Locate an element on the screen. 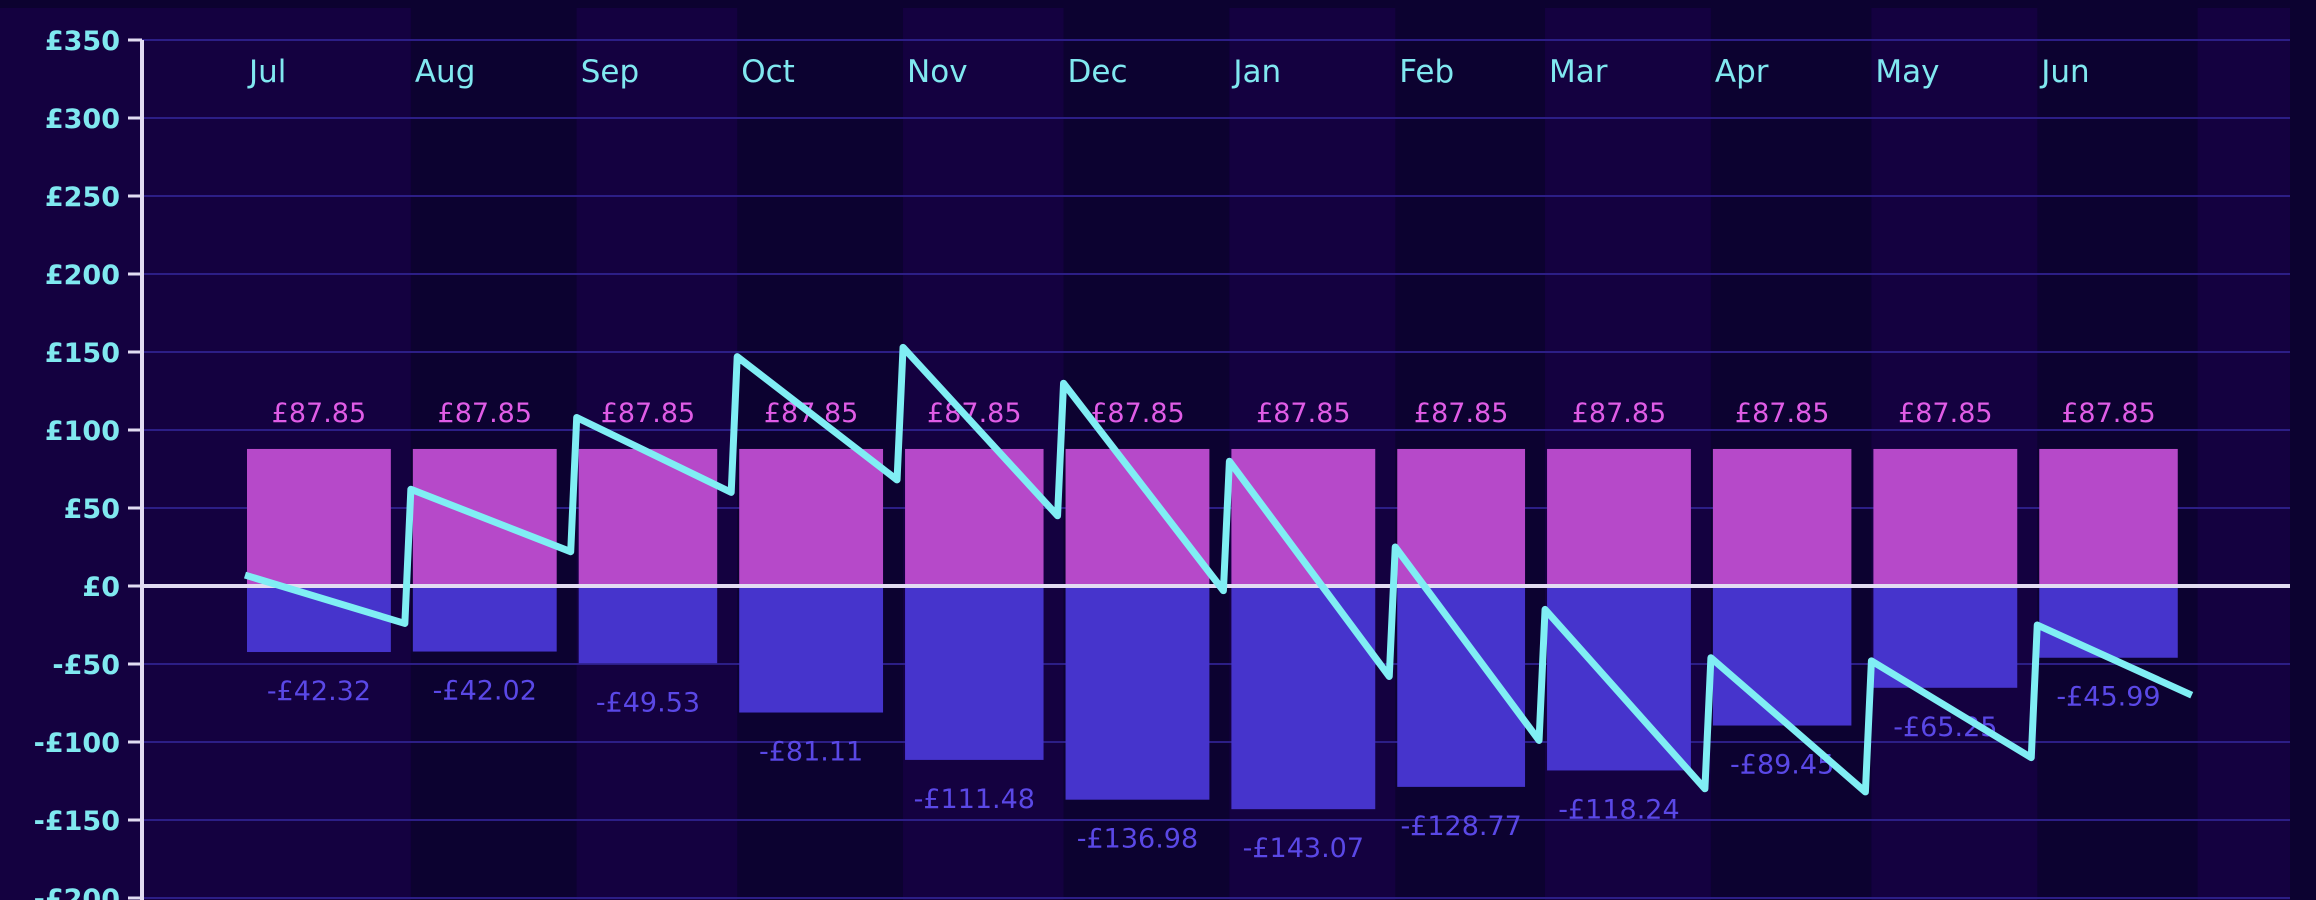 This screenshot has height=900, width=2316. month-band is located at coordinates (2243, 454).